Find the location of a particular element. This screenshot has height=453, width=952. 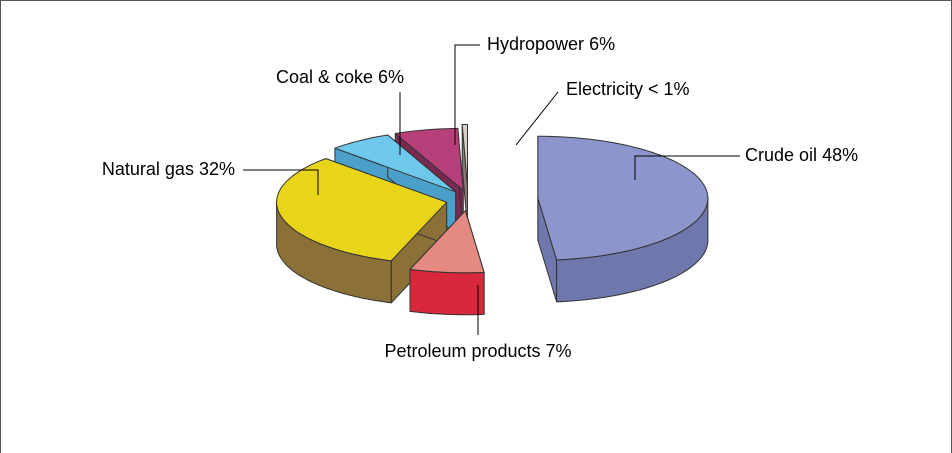

slice-side is located at coordinates (447, 292).